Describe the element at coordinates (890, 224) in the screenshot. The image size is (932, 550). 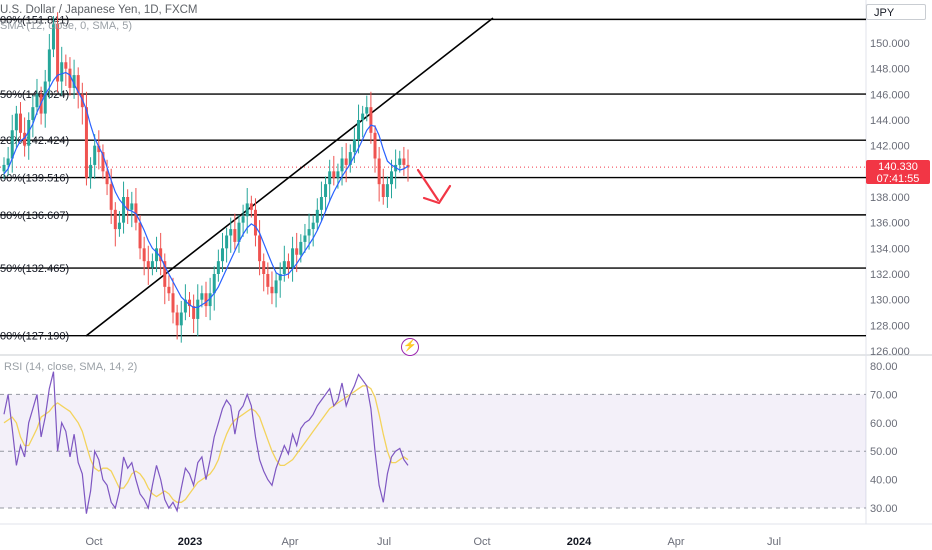
I see `price-axis-label: 136.000` at that location.